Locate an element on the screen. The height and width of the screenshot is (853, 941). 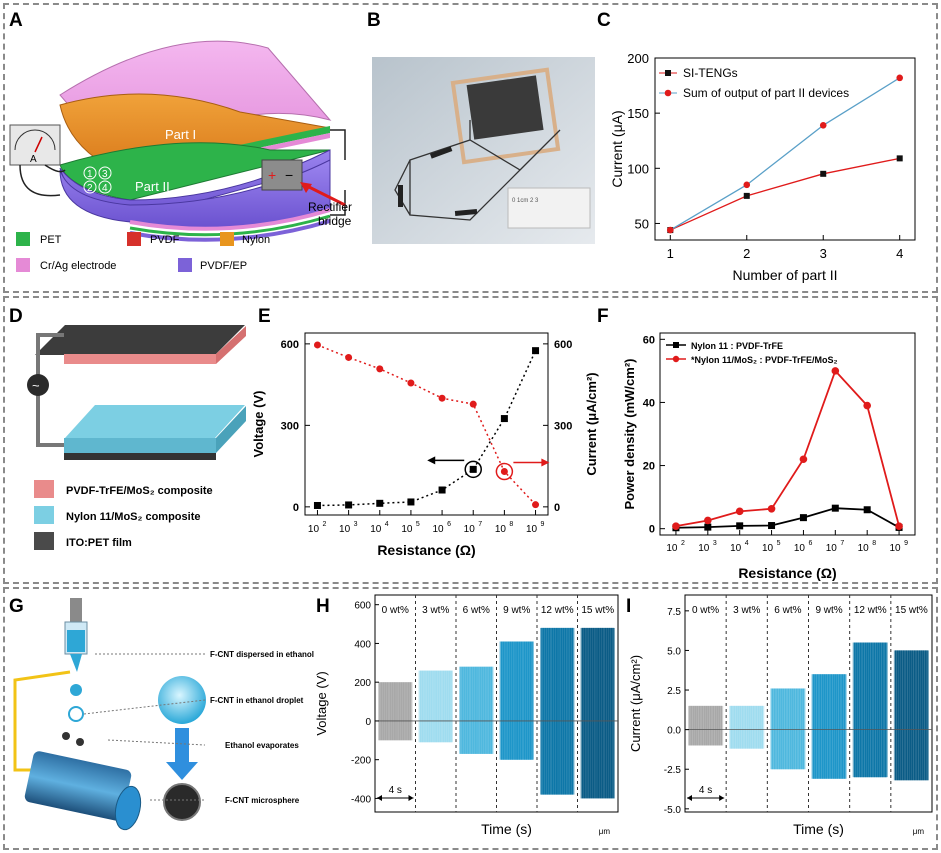
panel-b-photo: 0 1cm 2 3 is located at coordinates (483, 150).